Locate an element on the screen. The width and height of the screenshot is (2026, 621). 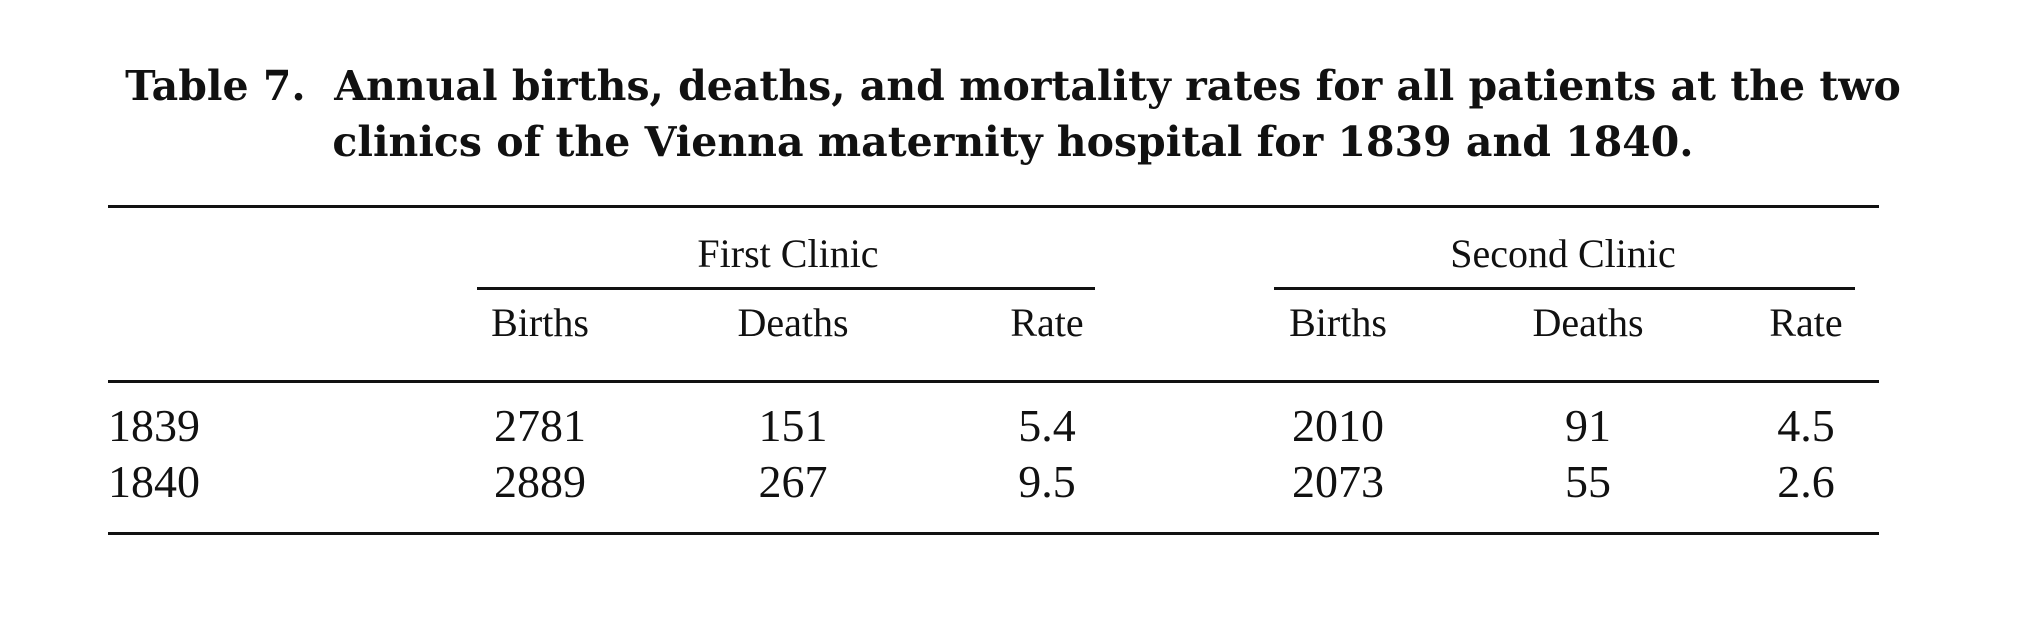
second-clinic-spanner-rule is located at coordinates (1564, 288).